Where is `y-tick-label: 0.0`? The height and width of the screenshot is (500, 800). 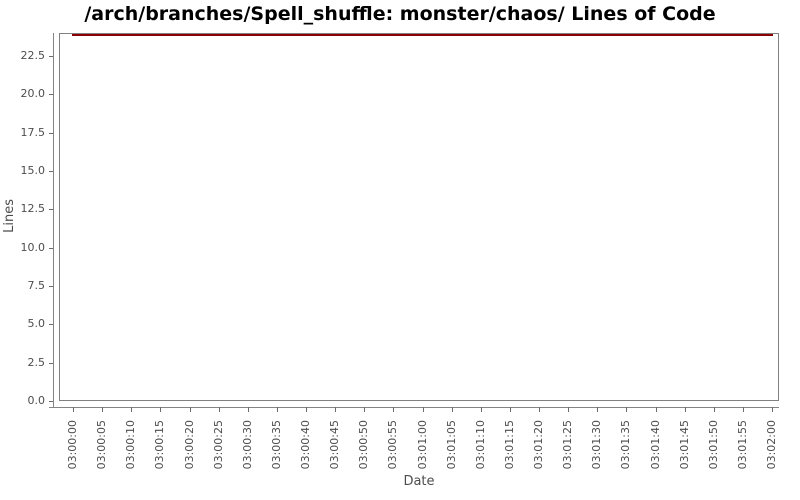 y-tick-label: 0.0 is located at coordinates (36, 400).